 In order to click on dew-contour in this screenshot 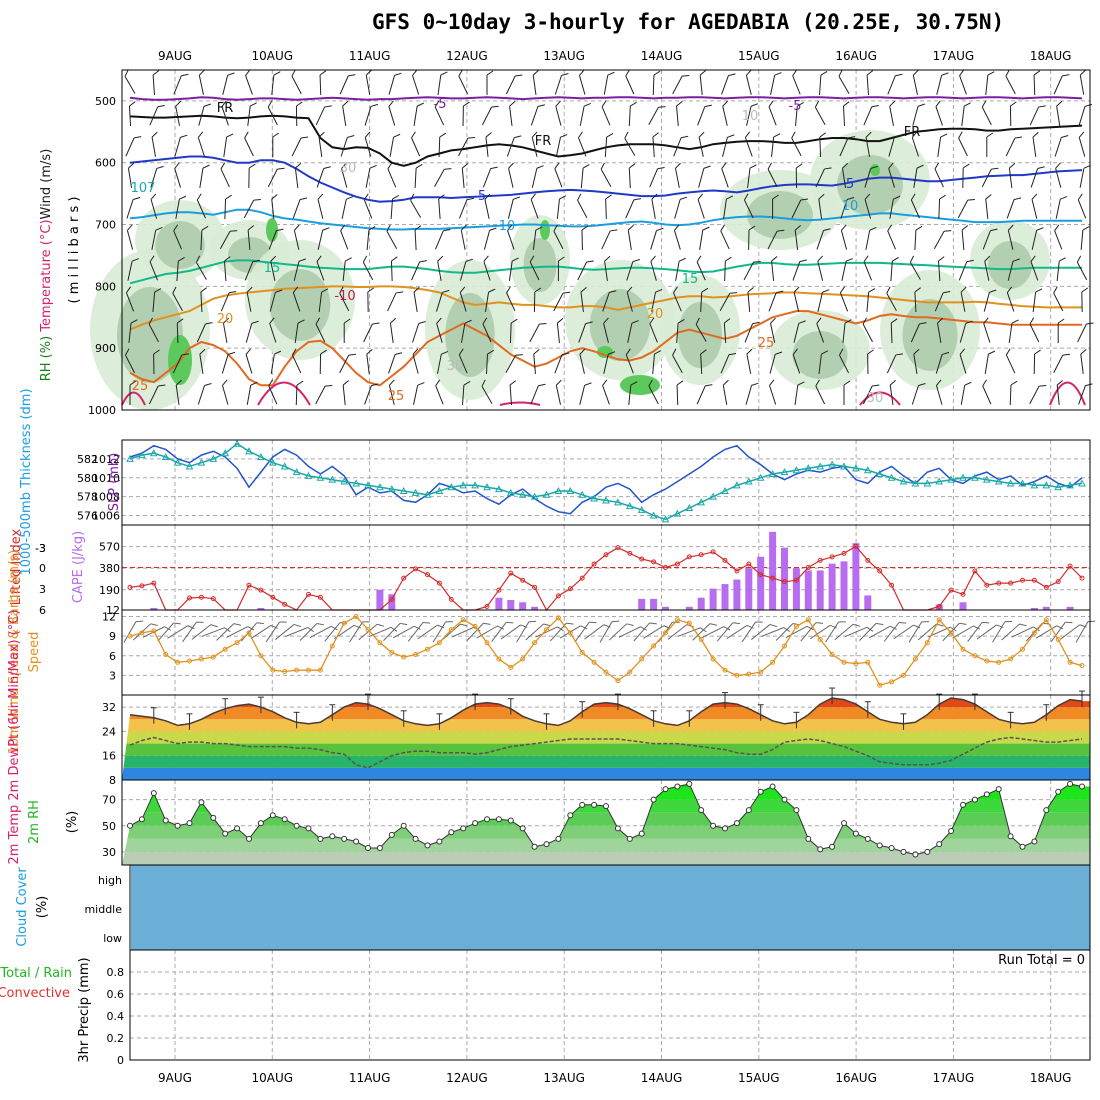, I will do `click(284, 393)`.